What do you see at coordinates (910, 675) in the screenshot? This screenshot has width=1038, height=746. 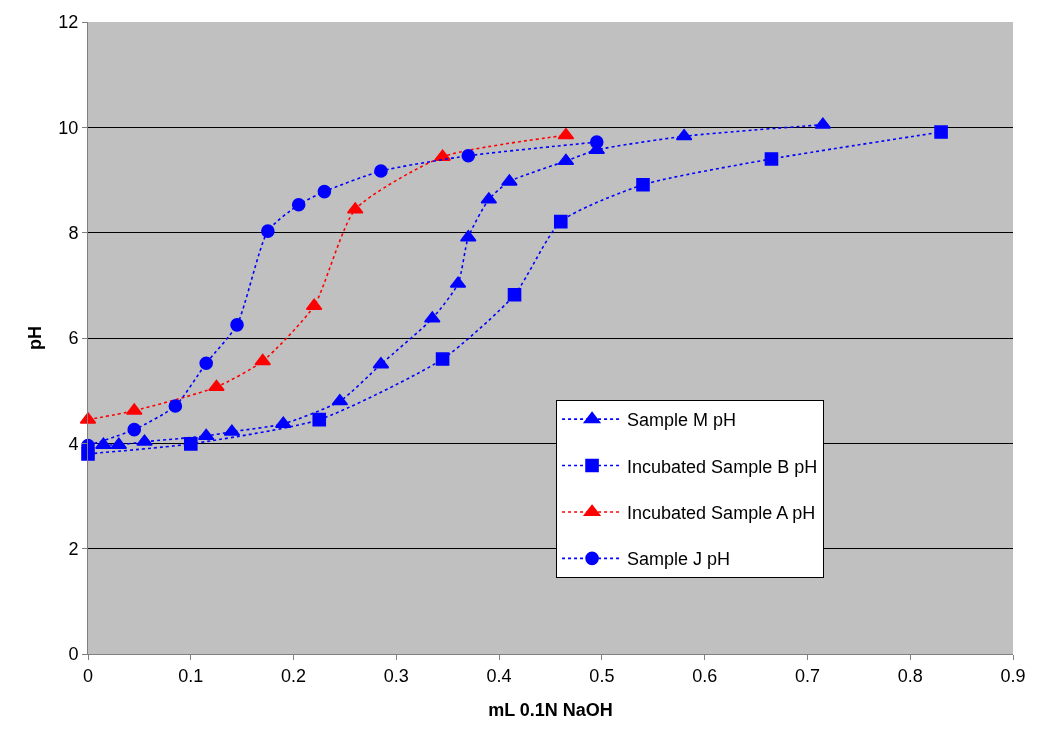 I see `x-tick-label: 0.8` at bounding box center [910, 675].